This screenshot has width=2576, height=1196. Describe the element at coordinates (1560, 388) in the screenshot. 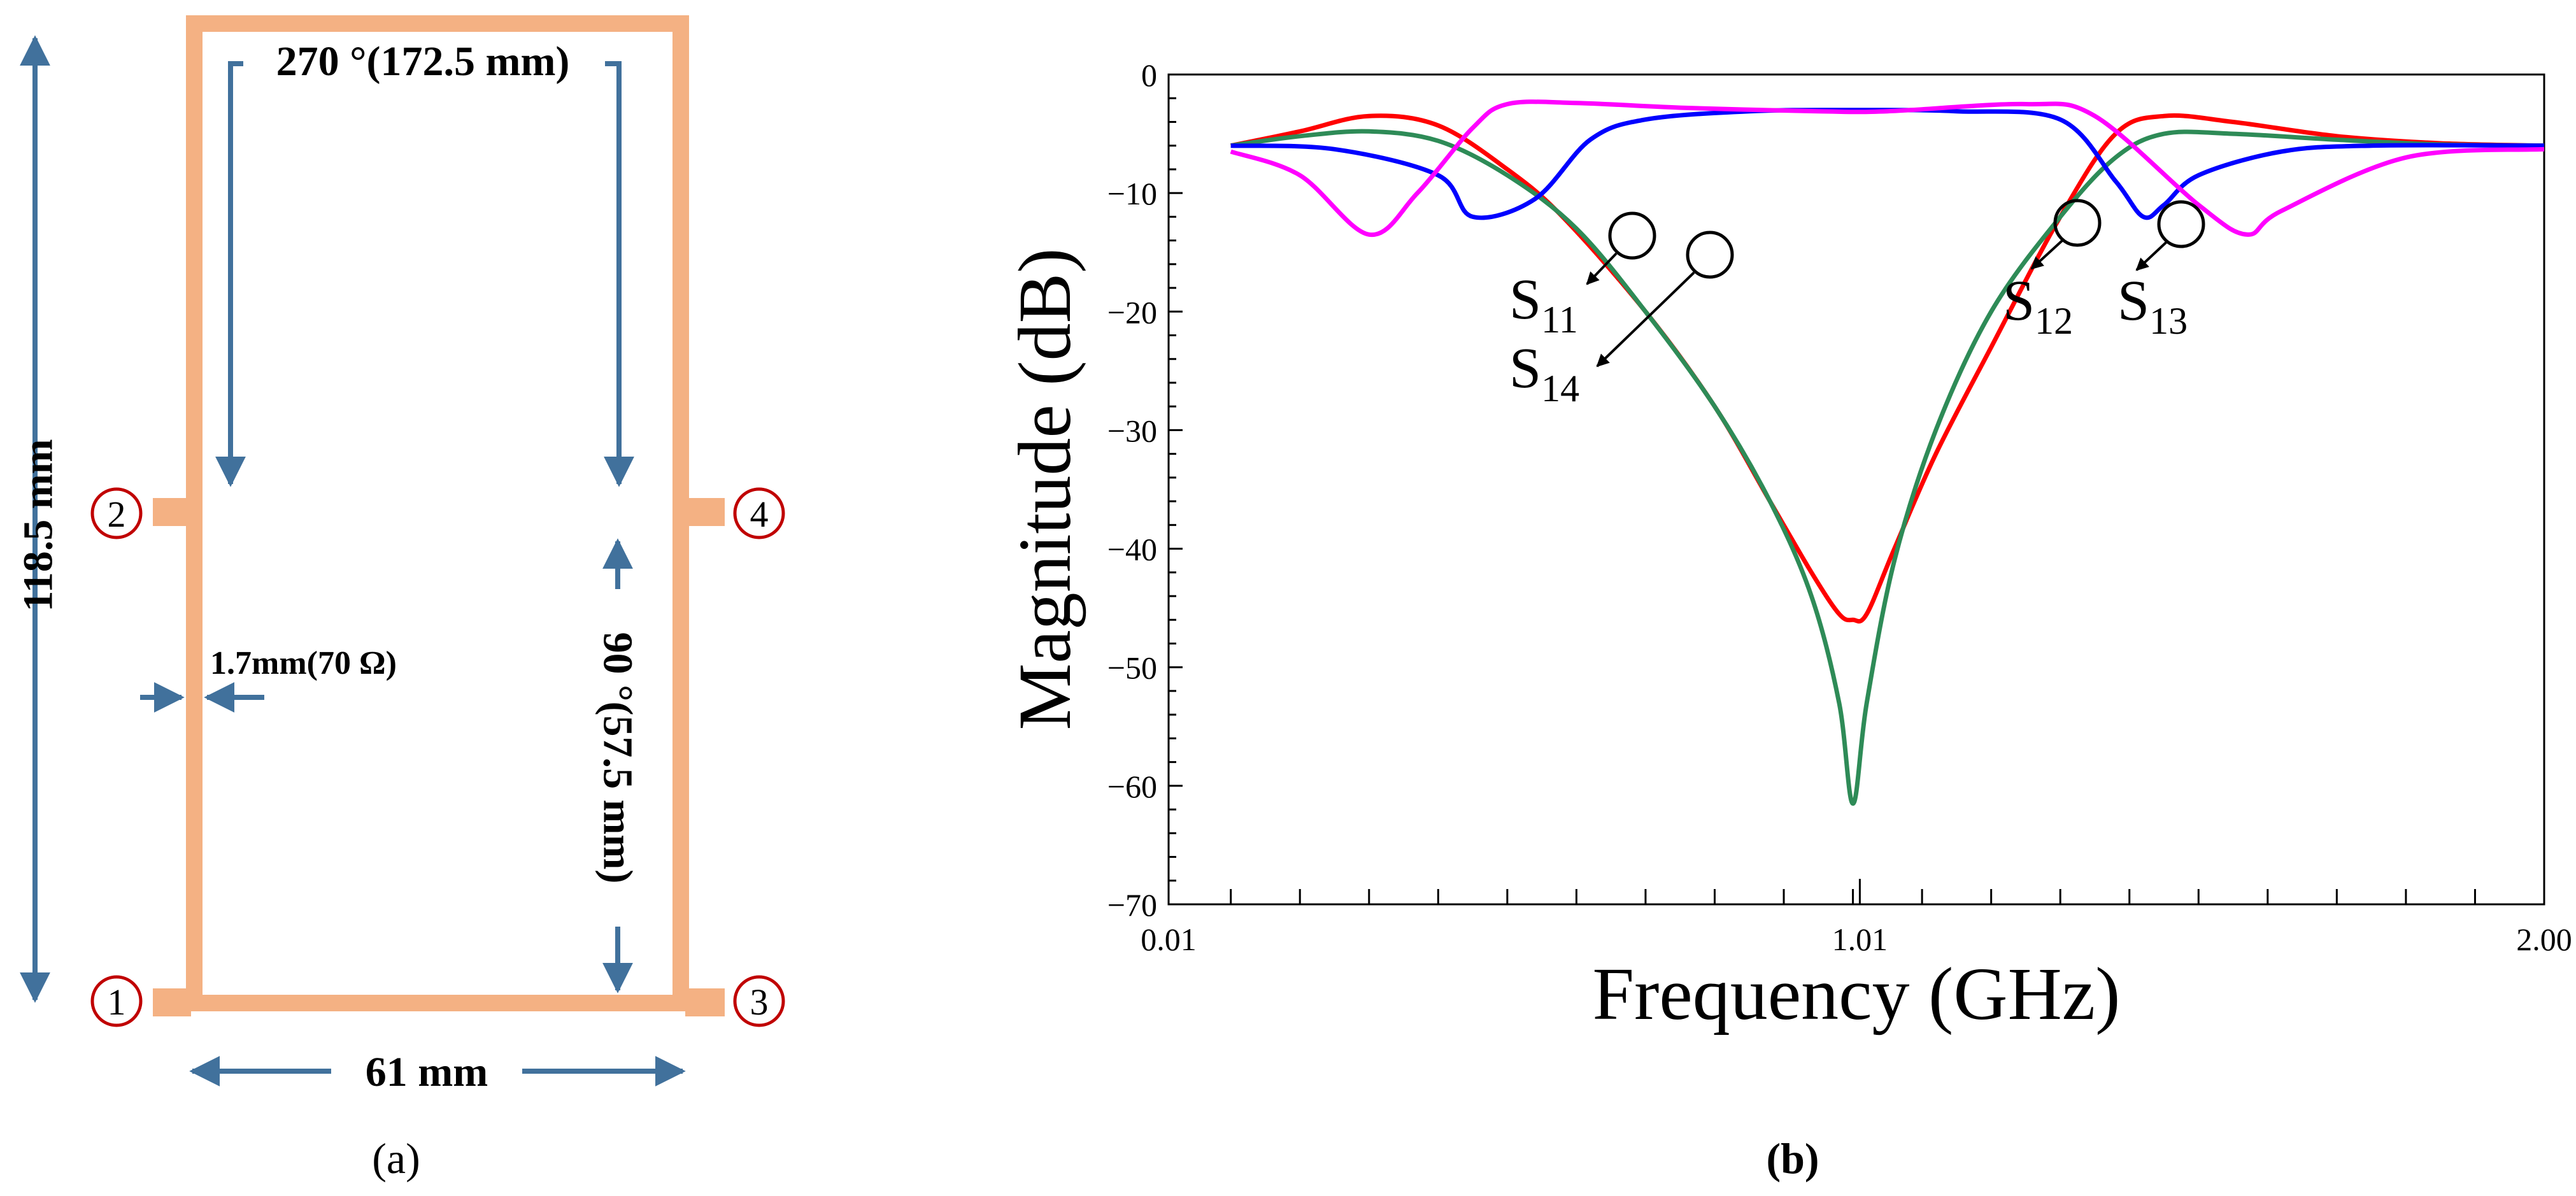

I see `label-s14-sub: 14` at that location.